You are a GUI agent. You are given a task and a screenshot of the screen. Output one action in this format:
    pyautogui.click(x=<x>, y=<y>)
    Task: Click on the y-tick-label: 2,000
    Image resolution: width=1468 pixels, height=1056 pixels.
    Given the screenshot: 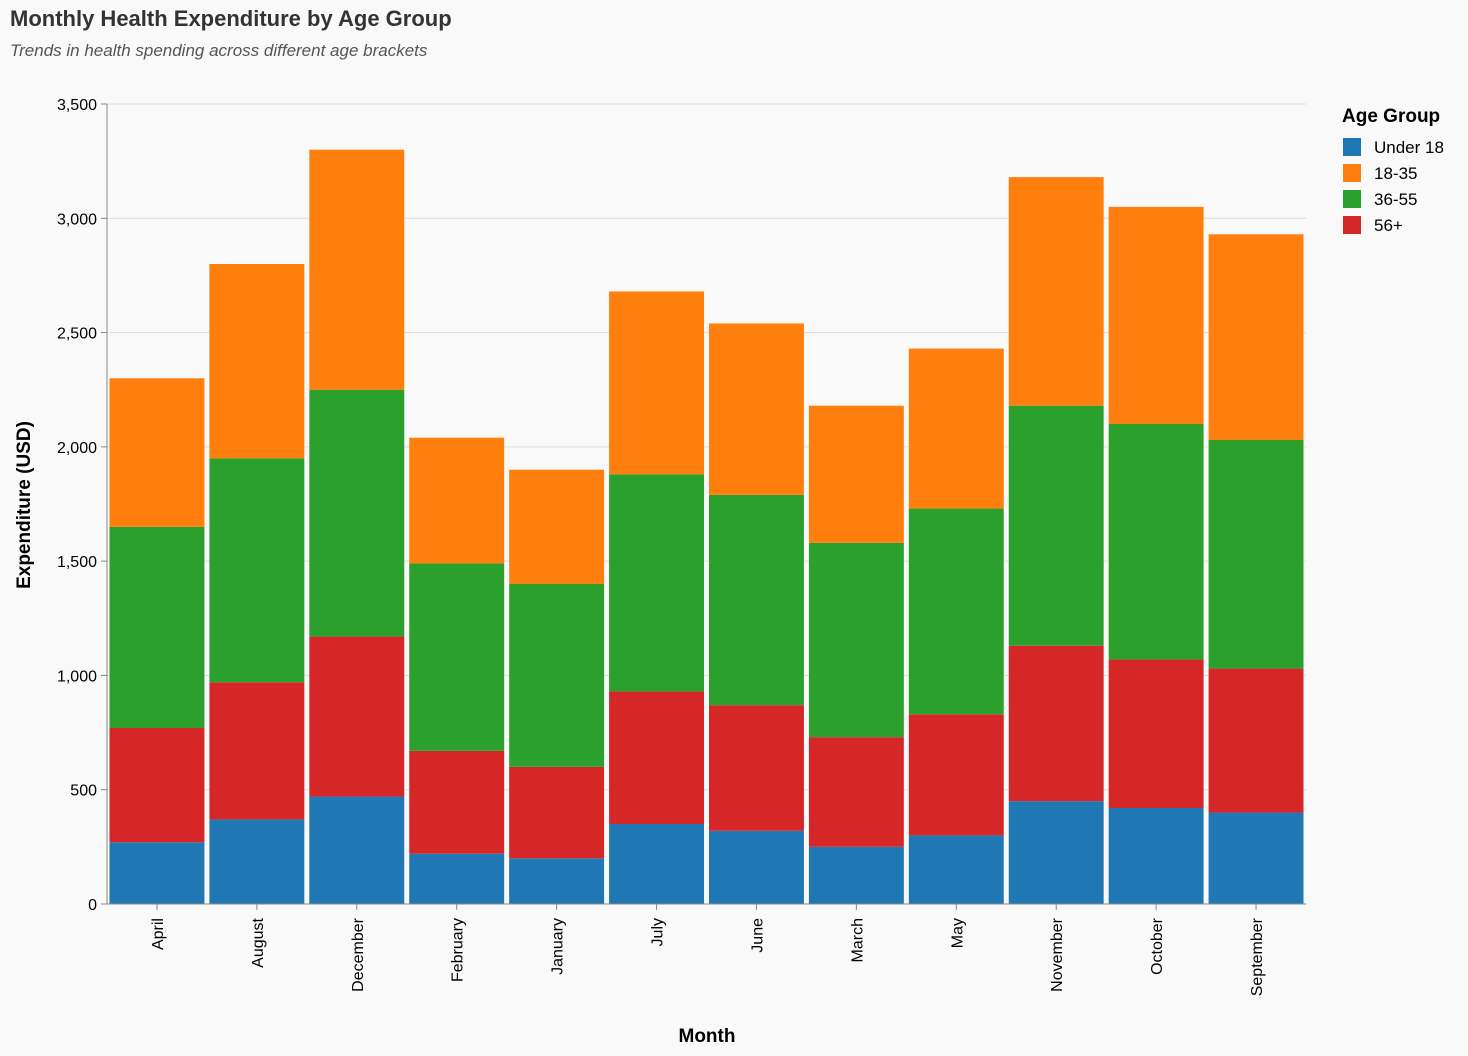 What is the action you would take?
    pyautogui.click(x=77, y=448)
    